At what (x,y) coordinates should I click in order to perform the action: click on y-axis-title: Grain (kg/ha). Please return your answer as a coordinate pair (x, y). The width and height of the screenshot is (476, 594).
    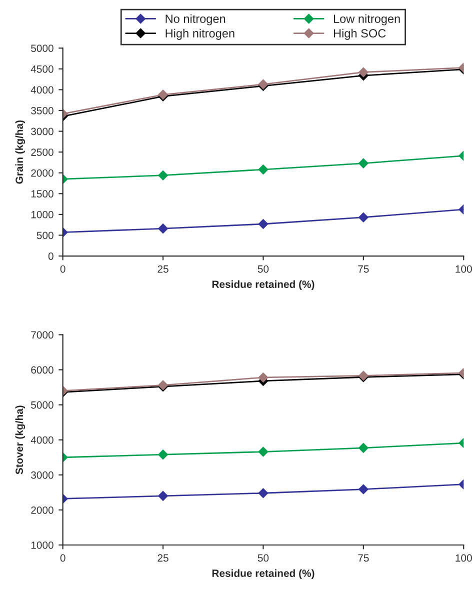
    Looking at the image, I should click on (20, 152).